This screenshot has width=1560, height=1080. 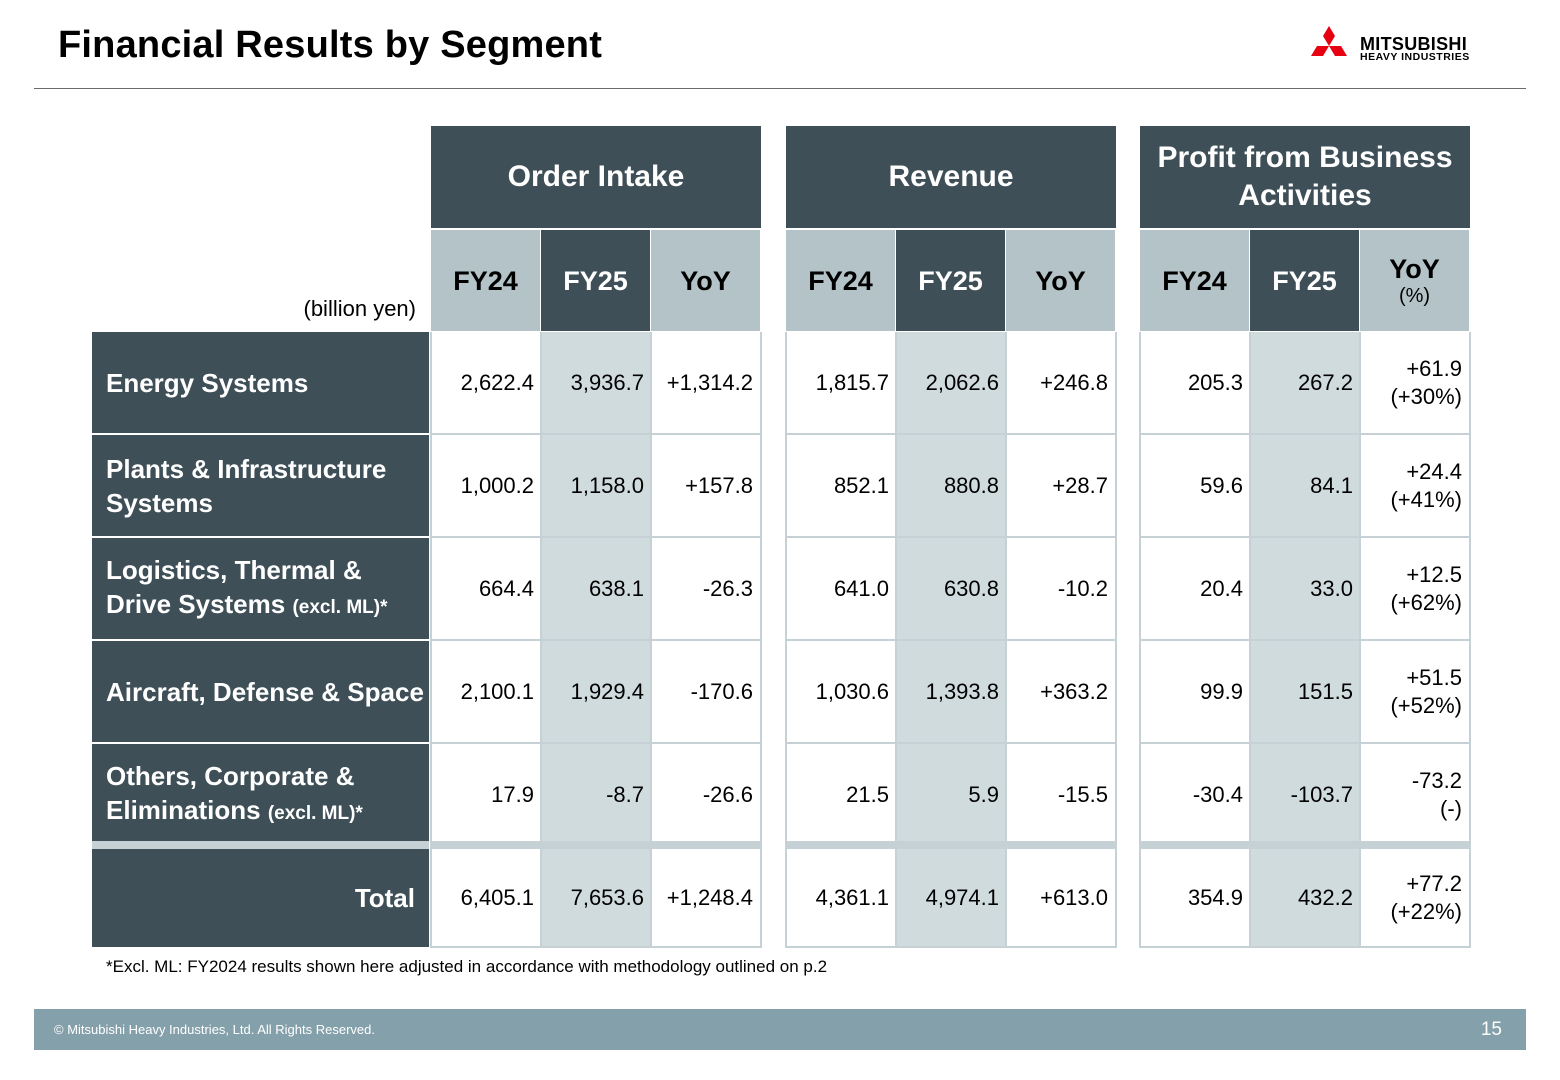 What do you see at coordinates (727, 588) in the screenshot?
I see `cell-value: -26.3` at bounding box center [727, 588].